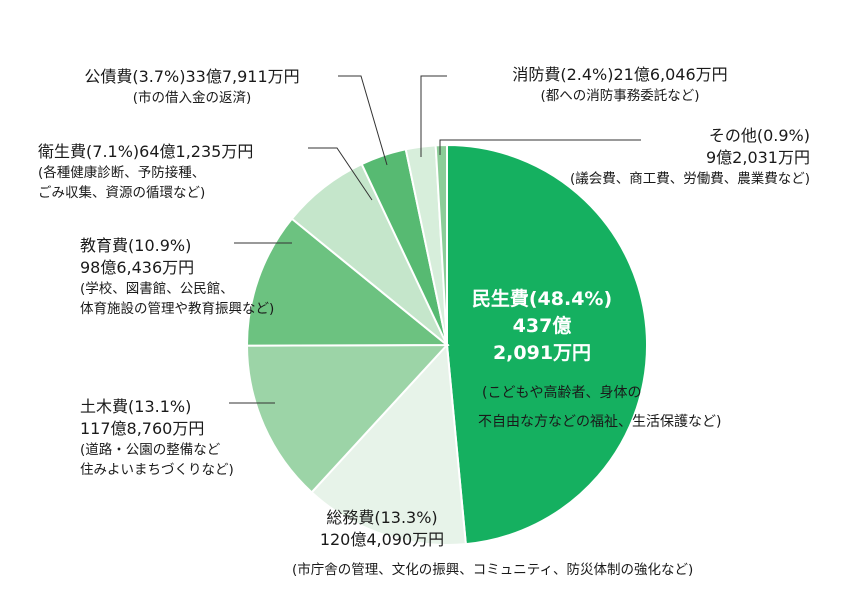 The image size is (844, 595). What do you see at coordinates (758, 157) in the screenshot?
I see `label-amount: 9億2,031万円` at bounding box center [758, 157].